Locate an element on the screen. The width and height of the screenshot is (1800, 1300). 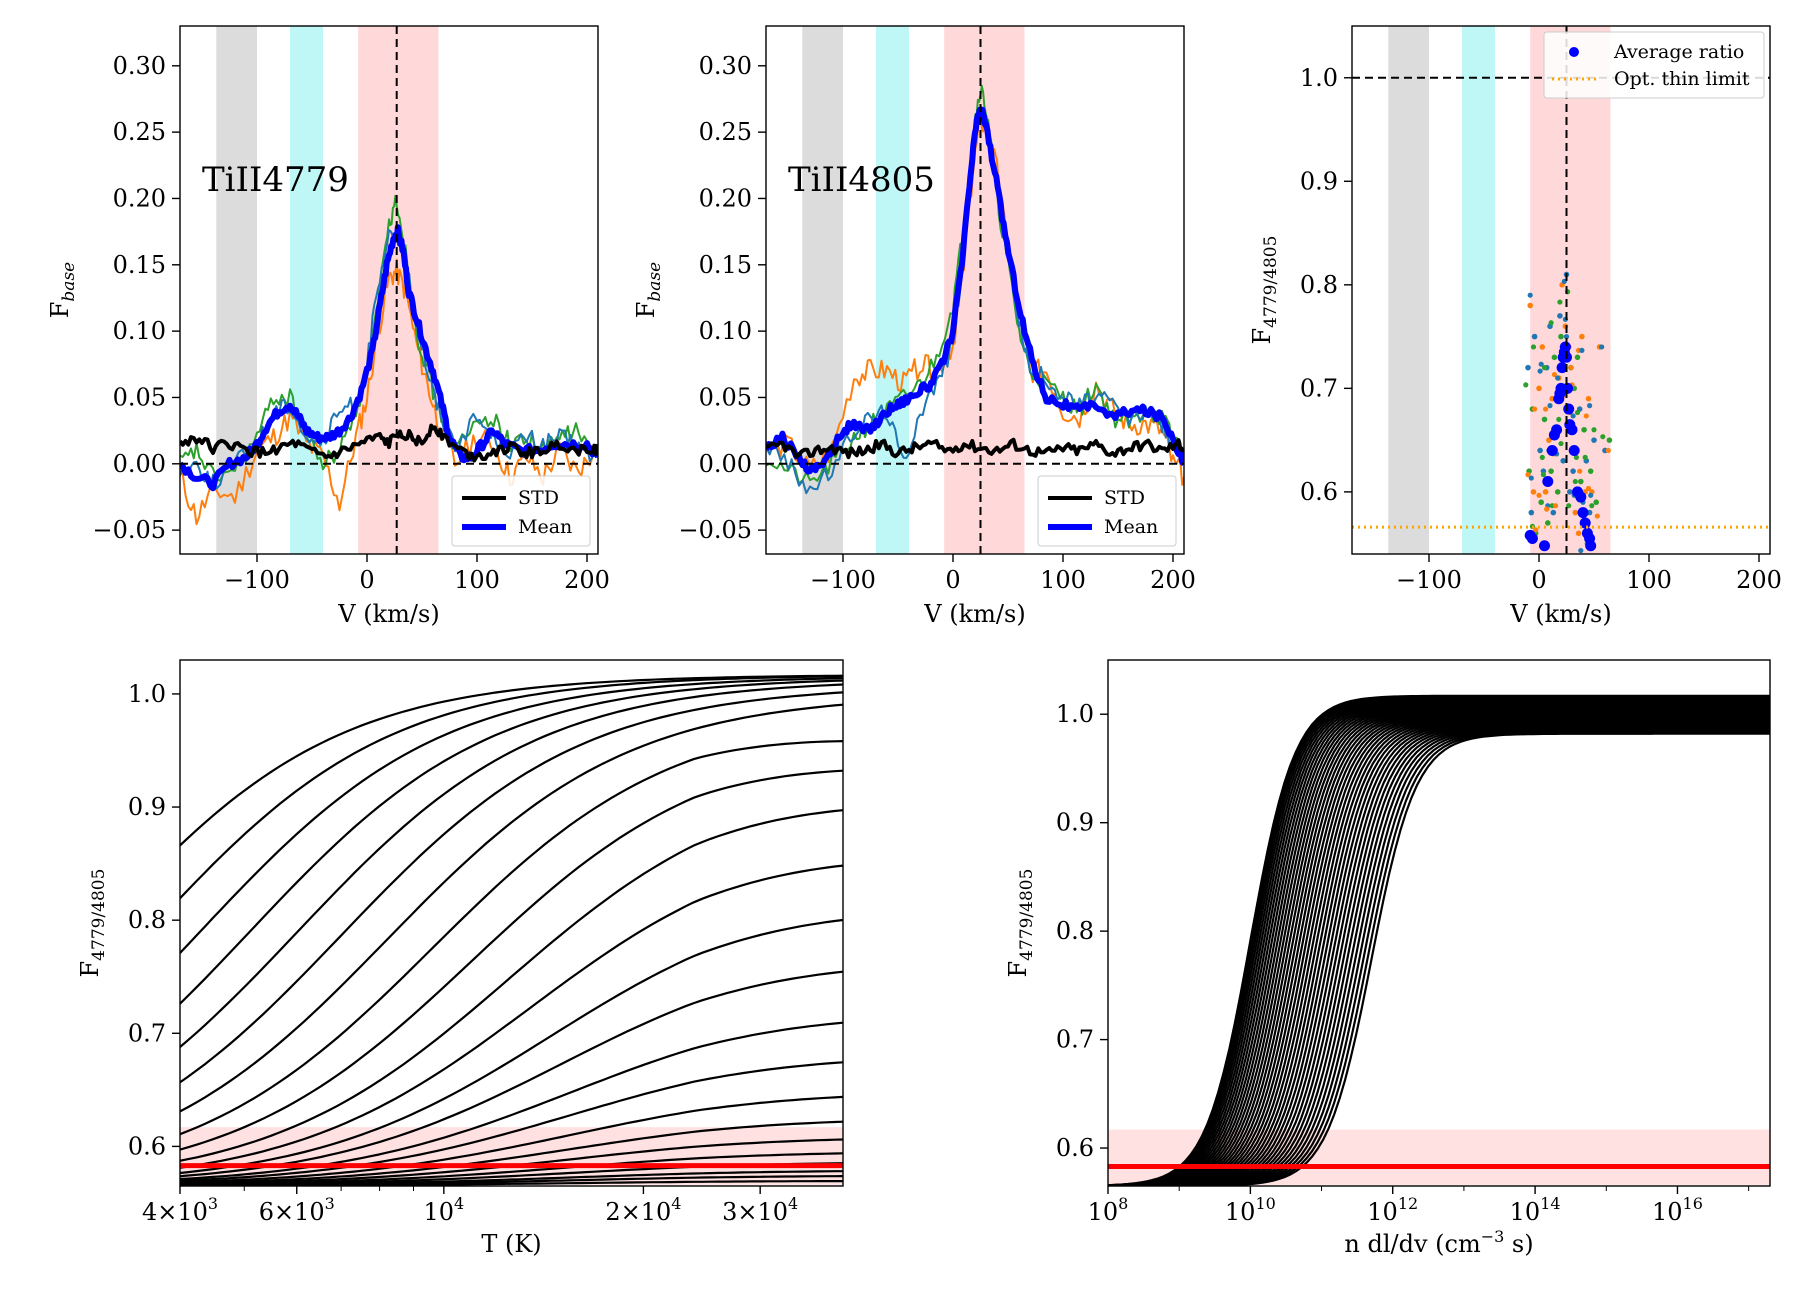
band-grey is located at coordinates (1408, 290).